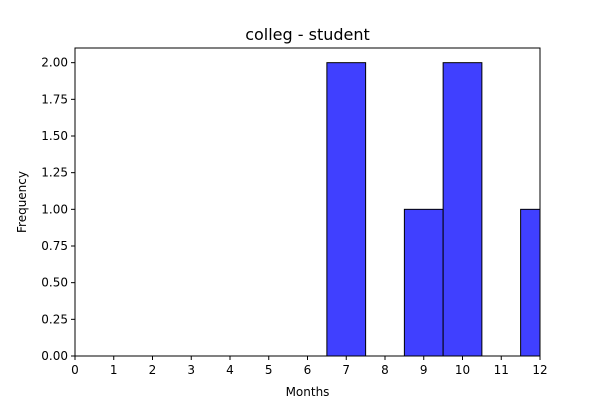 Image resolution: width=600 pixels, height=405 pixels. I want to click on y-tick-label: 0.50, so click(54, 283).